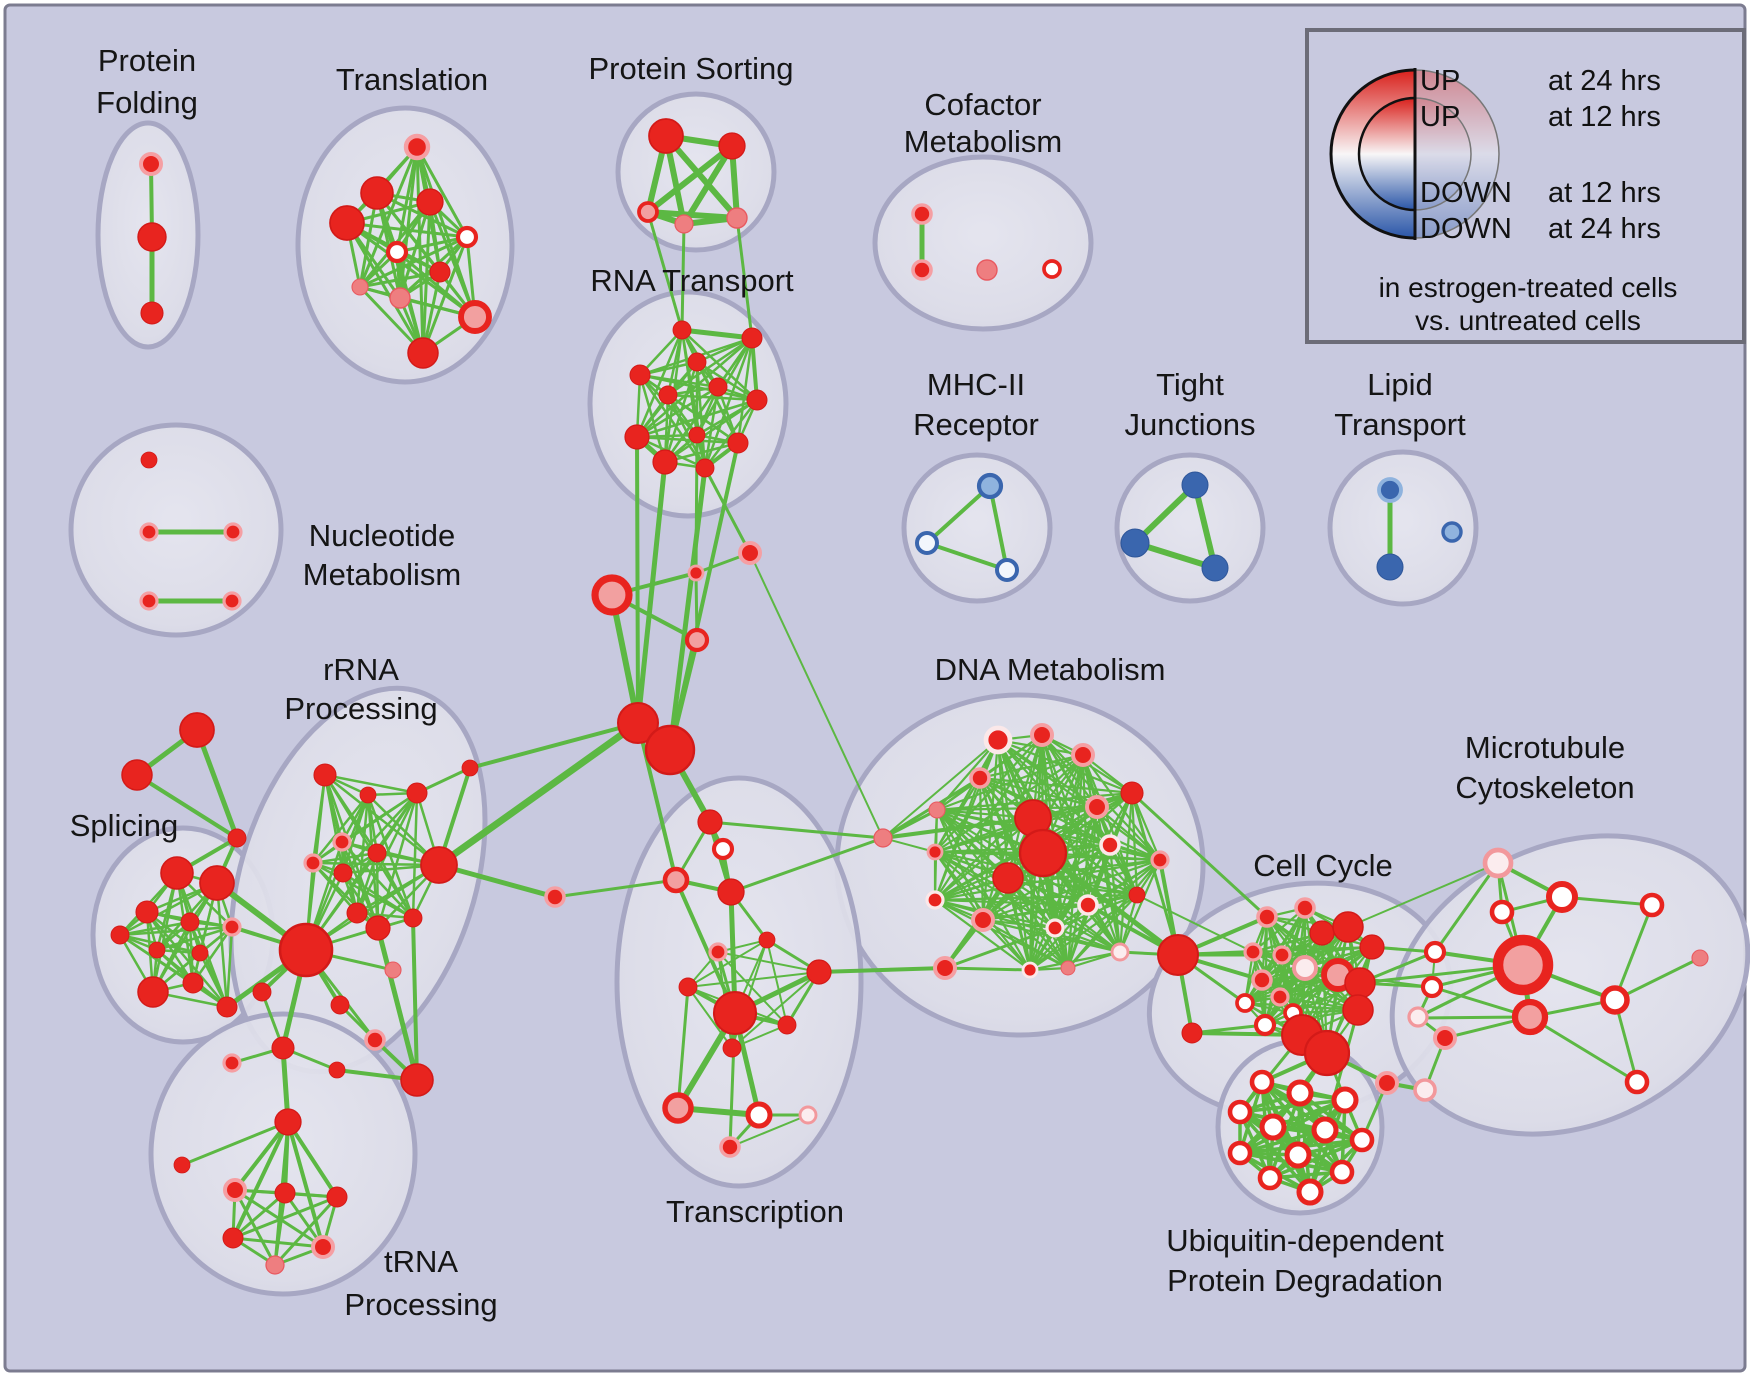 The image size is (1750, 1376). I want to click on node-dn8, so click(935, 852).